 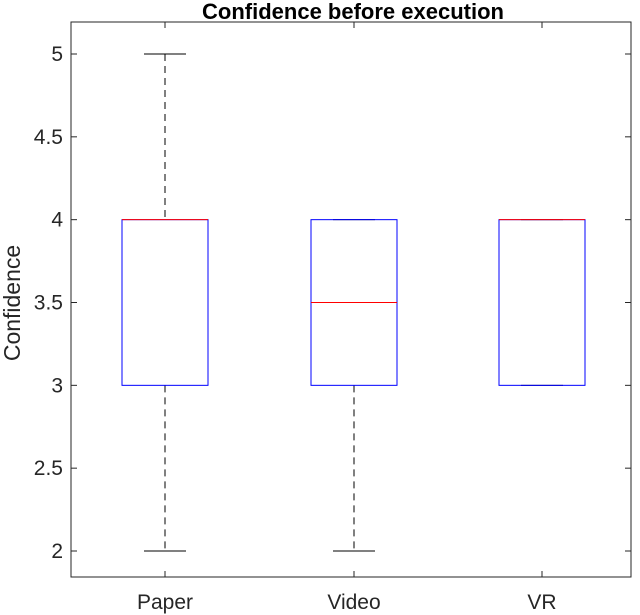 I want to click on y-tick-label: 4.5, so click(x=48, y=137).